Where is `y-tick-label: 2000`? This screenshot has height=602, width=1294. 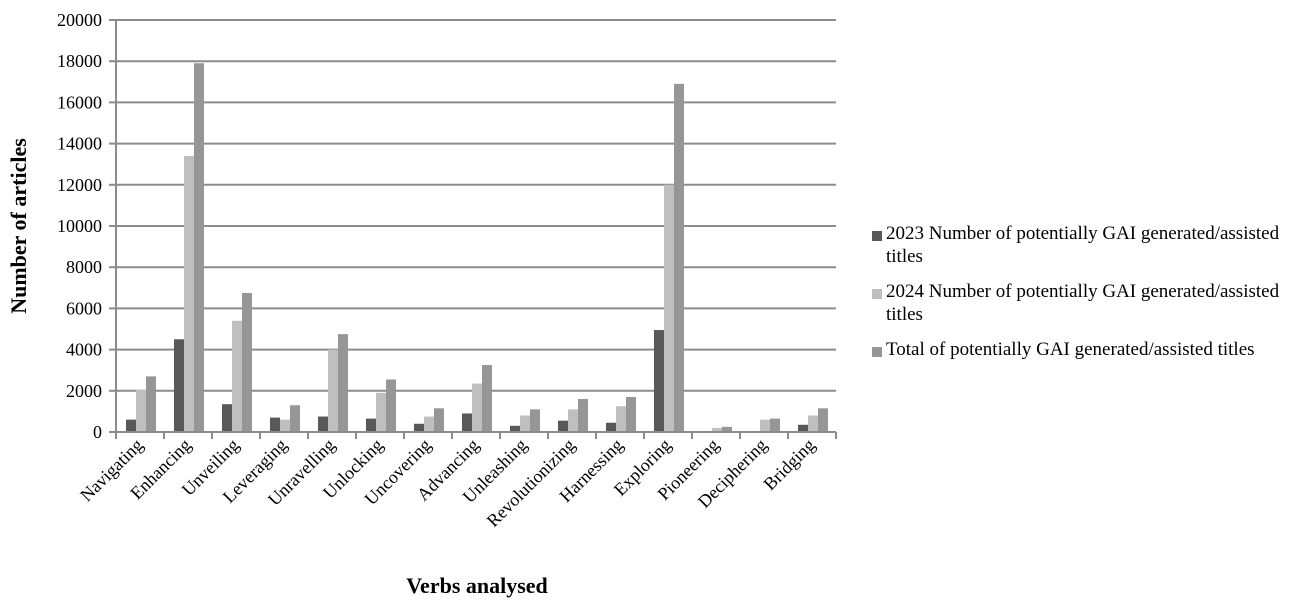
y-tick-label: 2000 is located at coordinates (84, 391).